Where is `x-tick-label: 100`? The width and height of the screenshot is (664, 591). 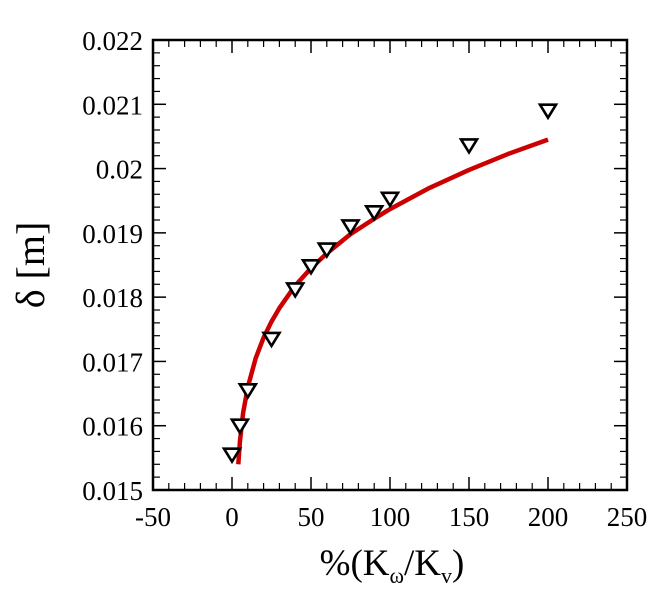 x-tick-label: 100 is located at coordinates (390, 517).